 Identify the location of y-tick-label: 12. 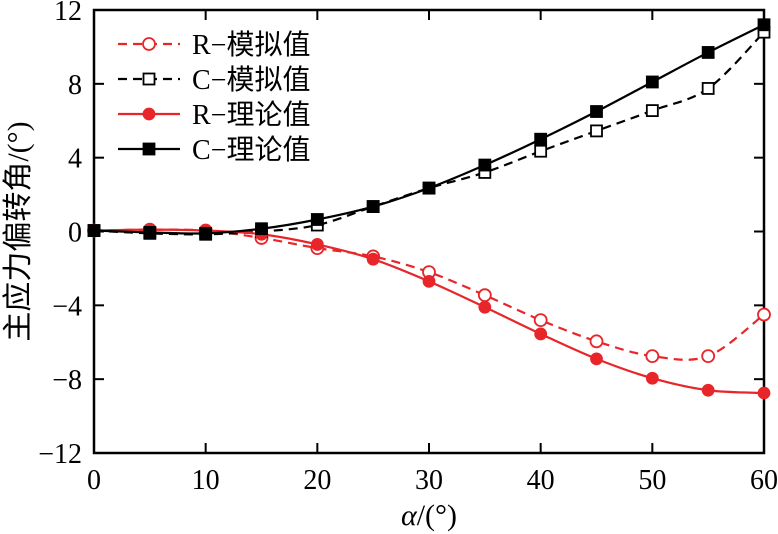
(68, 13).